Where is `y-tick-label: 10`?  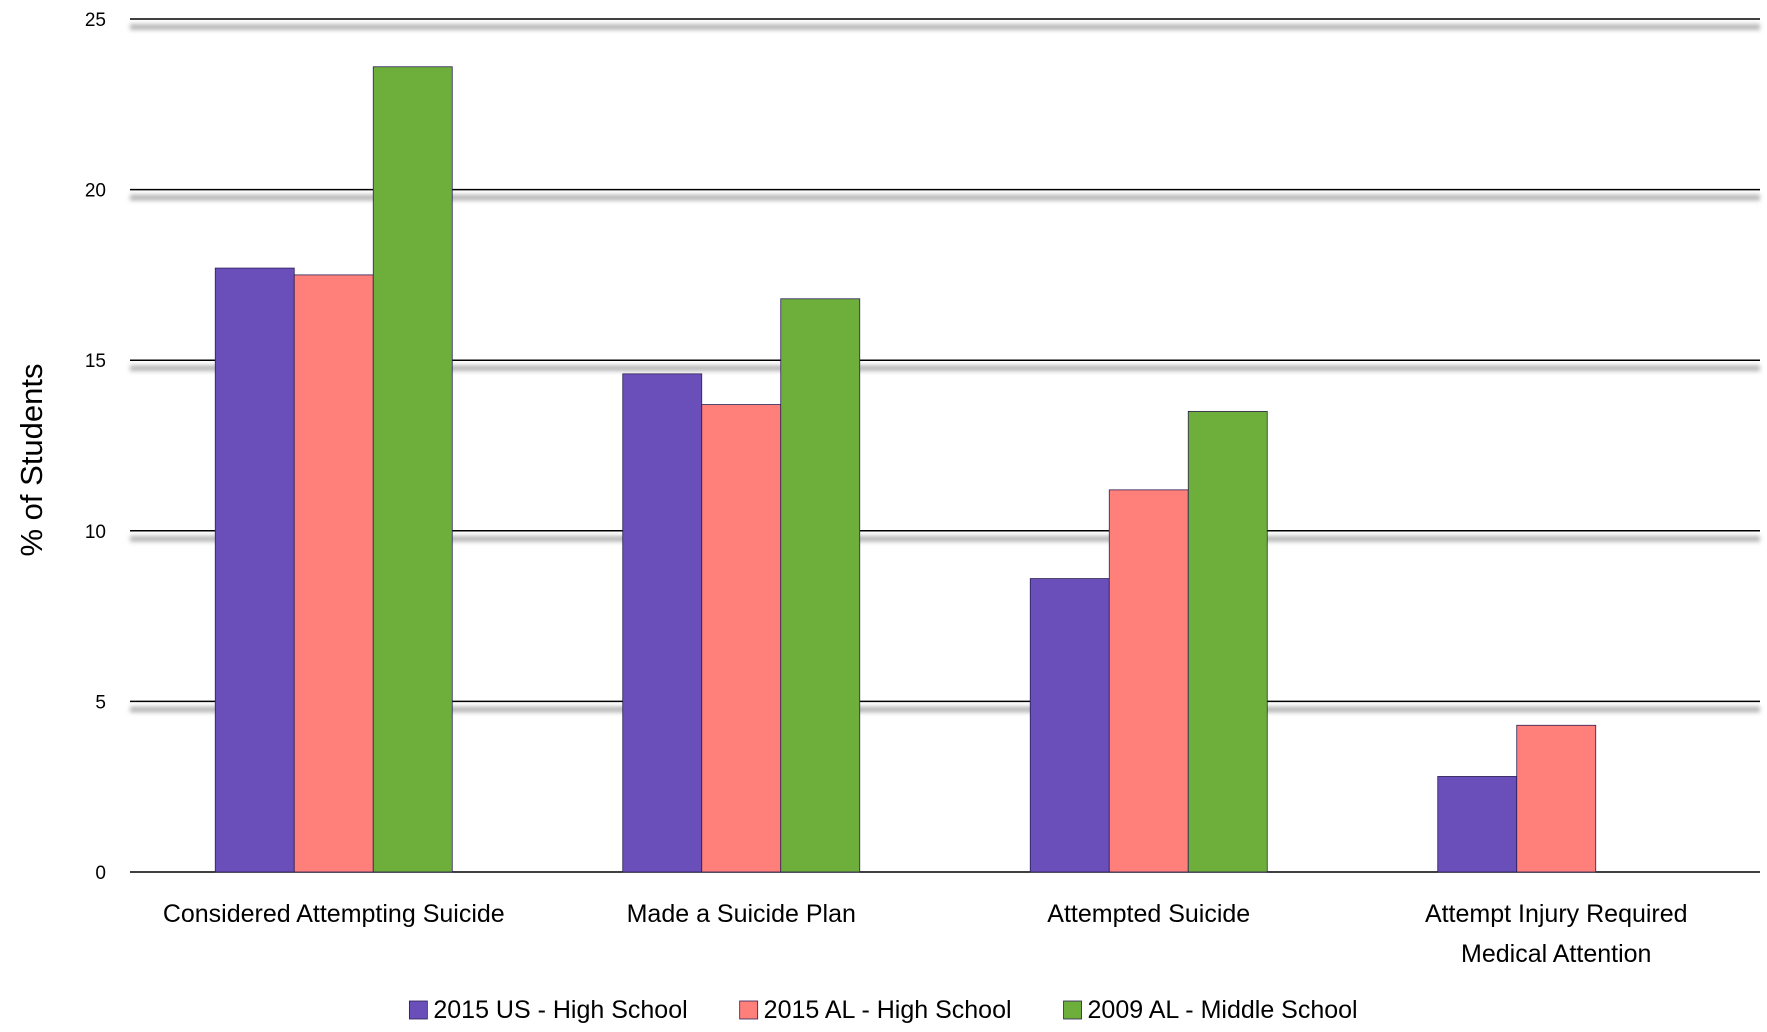
y-tick-label: 10 is located at coordinates (95, 532).